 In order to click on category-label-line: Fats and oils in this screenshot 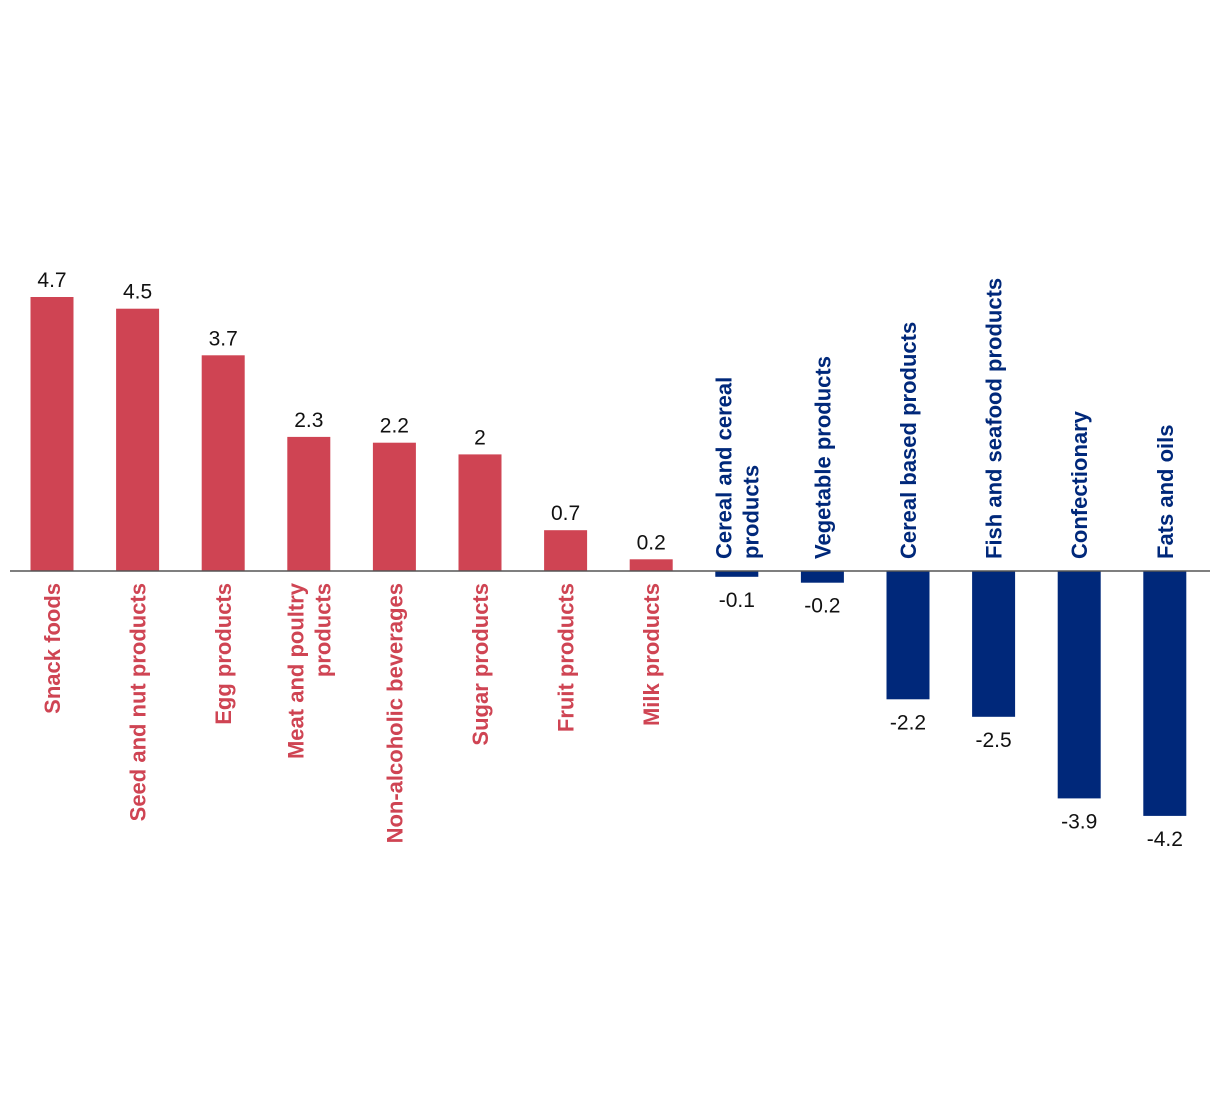, I will do `click(1165, 492)`.